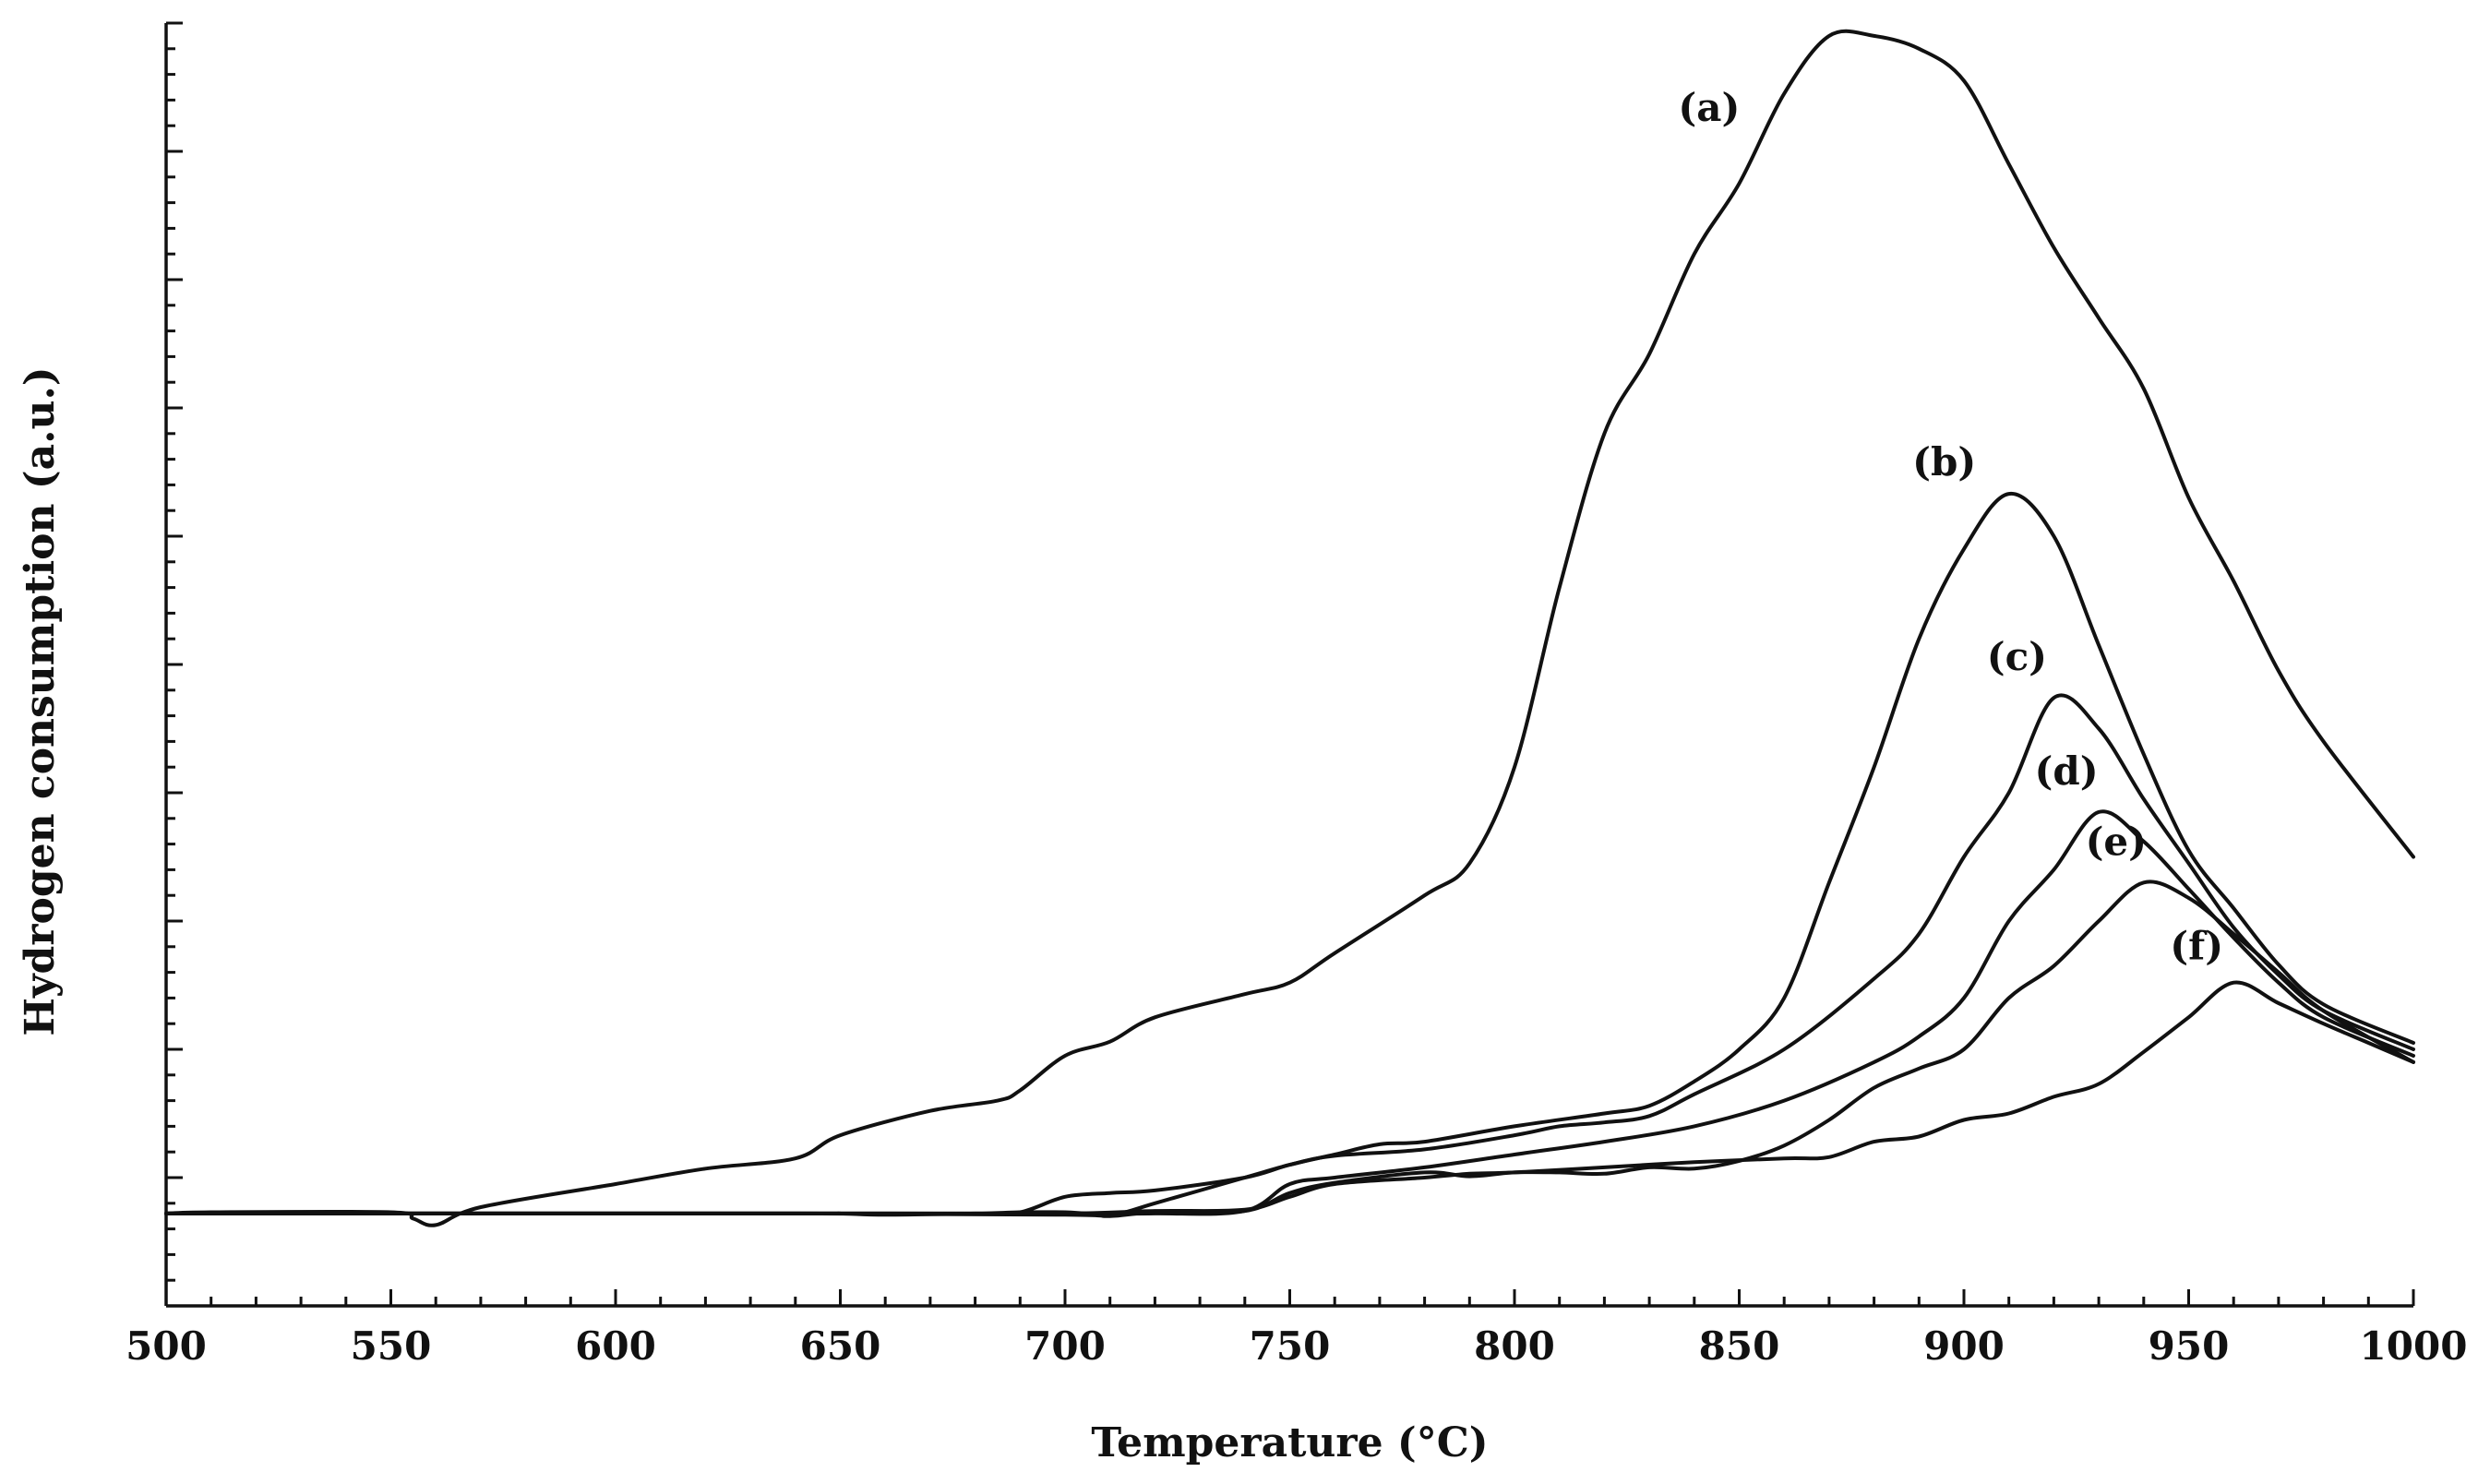  What do you see at coordinates (167, 1346) in the screenshot?
I see `x-tick-label: 500` at bounding box center [167, 1346].